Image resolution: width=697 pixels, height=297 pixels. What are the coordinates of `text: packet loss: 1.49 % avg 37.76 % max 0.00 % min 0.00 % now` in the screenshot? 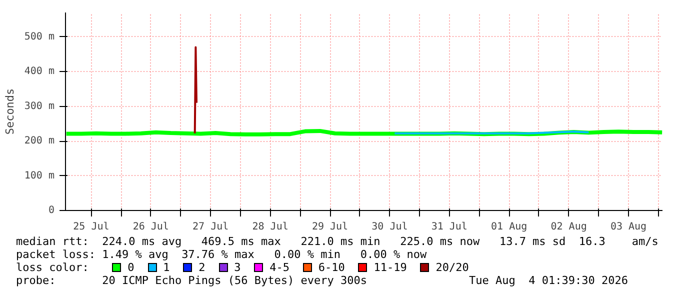 It's located at (221, 254).